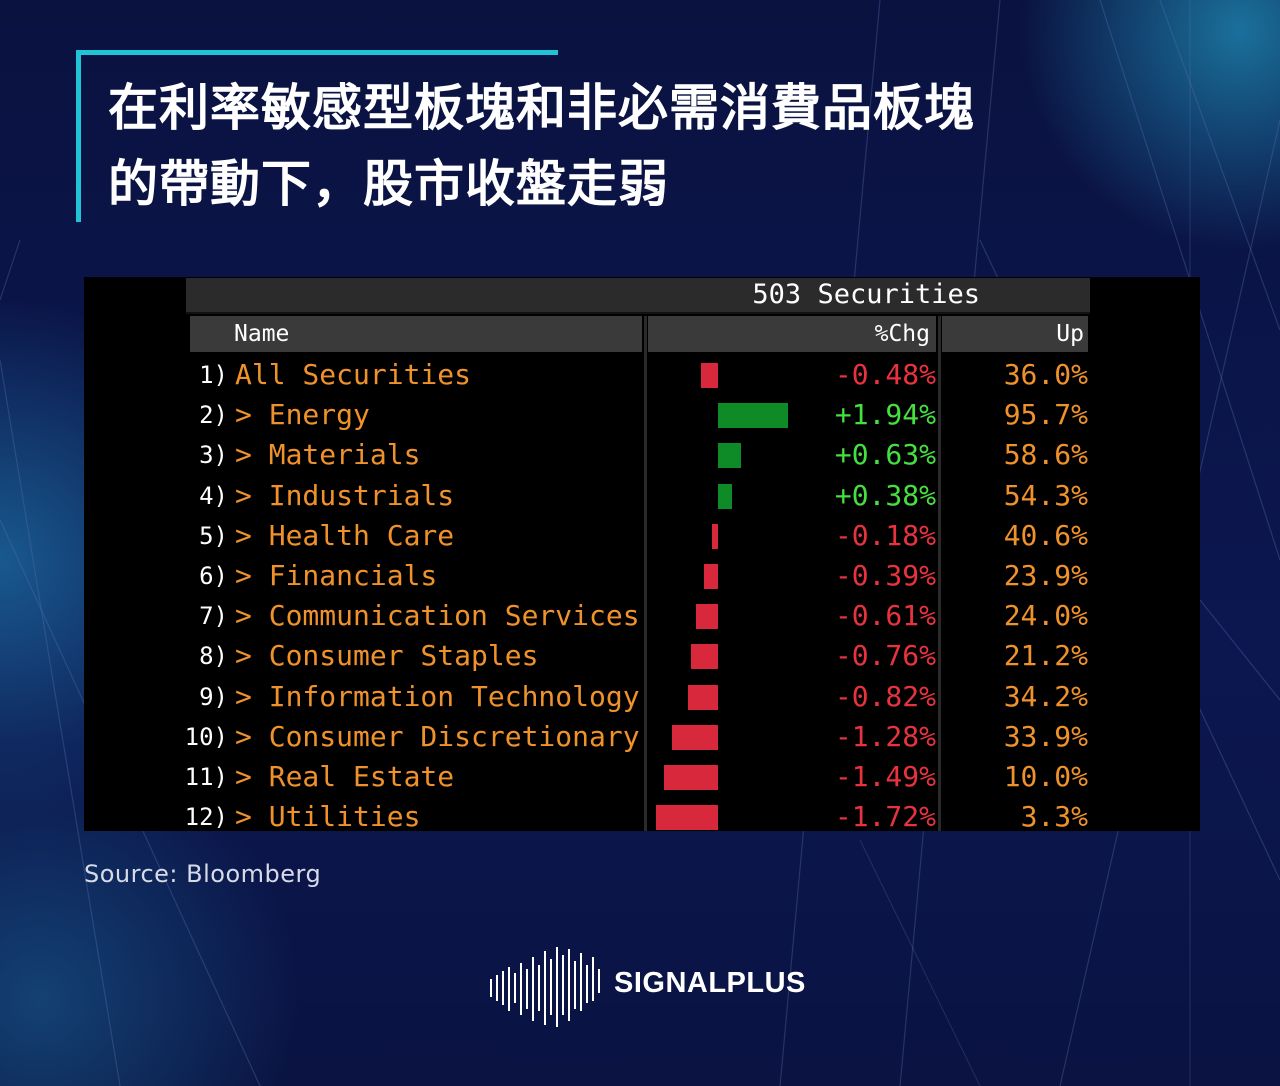 Image resolution: width=1280 pixels, height=1086 pixels. What do you see at coordinates (1045, 616) in the screenshot?
I see `pct-up: 24.0%` at bounding box center [1045, 616].